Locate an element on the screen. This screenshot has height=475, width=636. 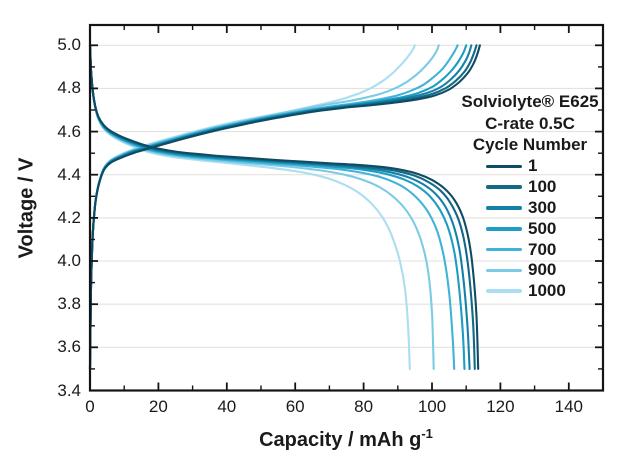
x-tick-label: 140 is located at coordinates (568, 406).